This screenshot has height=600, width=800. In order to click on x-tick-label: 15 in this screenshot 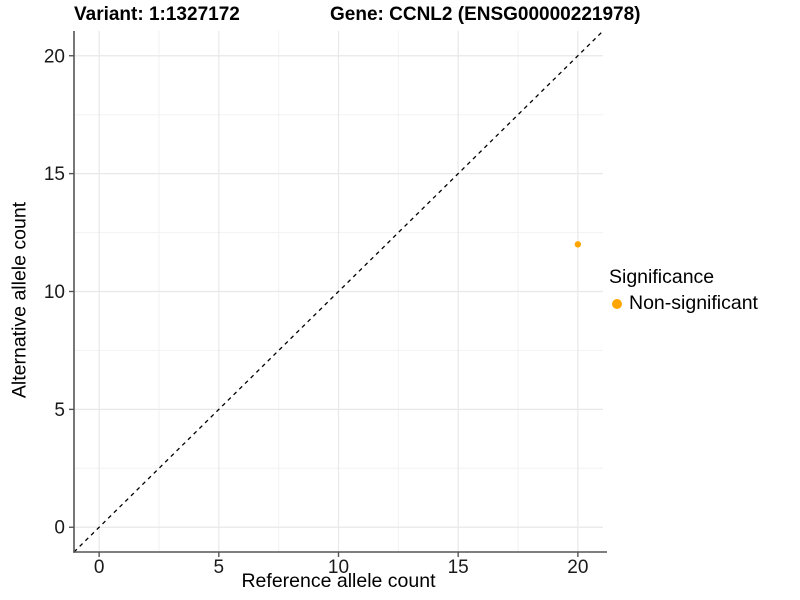, I will do `click(458, 567)`.